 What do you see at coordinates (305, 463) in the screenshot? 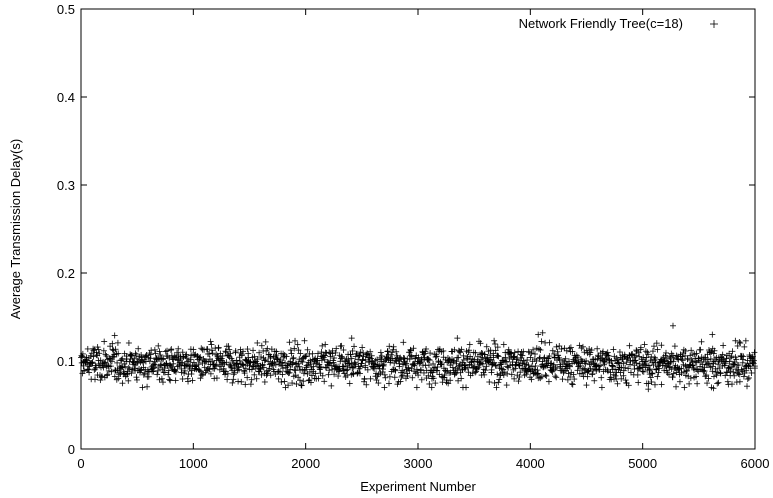
I see `x-tick-label: 2000` at bounding box center [305, 463].